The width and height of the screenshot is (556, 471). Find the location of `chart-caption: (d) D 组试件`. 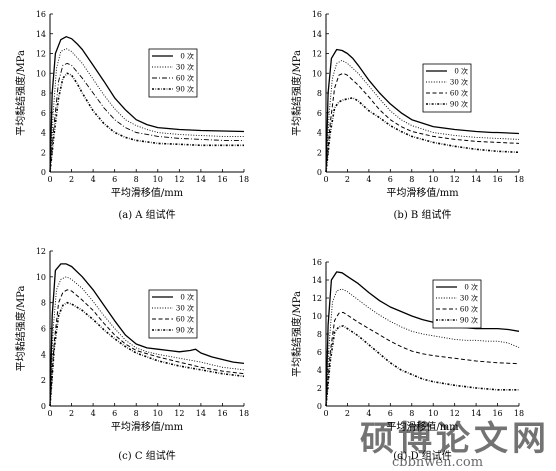

chart-caption: (d) D 组试件 is located at coordinates (422, 455).